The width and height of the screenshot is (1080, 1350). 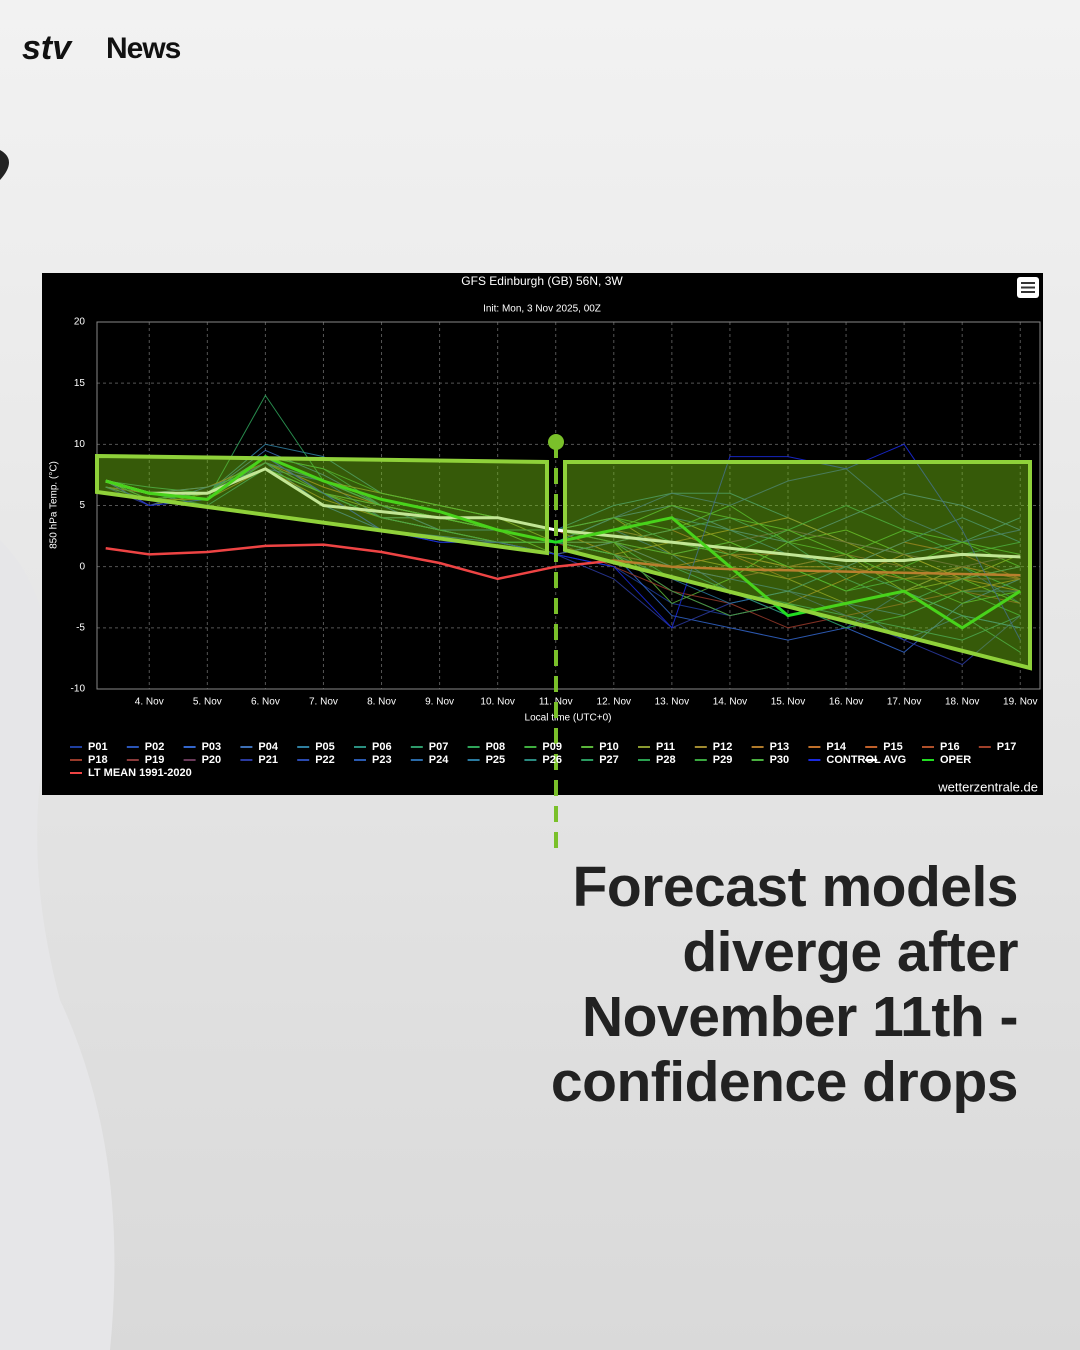 I want to click on legend-label: P04, so click(x=268, y=747).